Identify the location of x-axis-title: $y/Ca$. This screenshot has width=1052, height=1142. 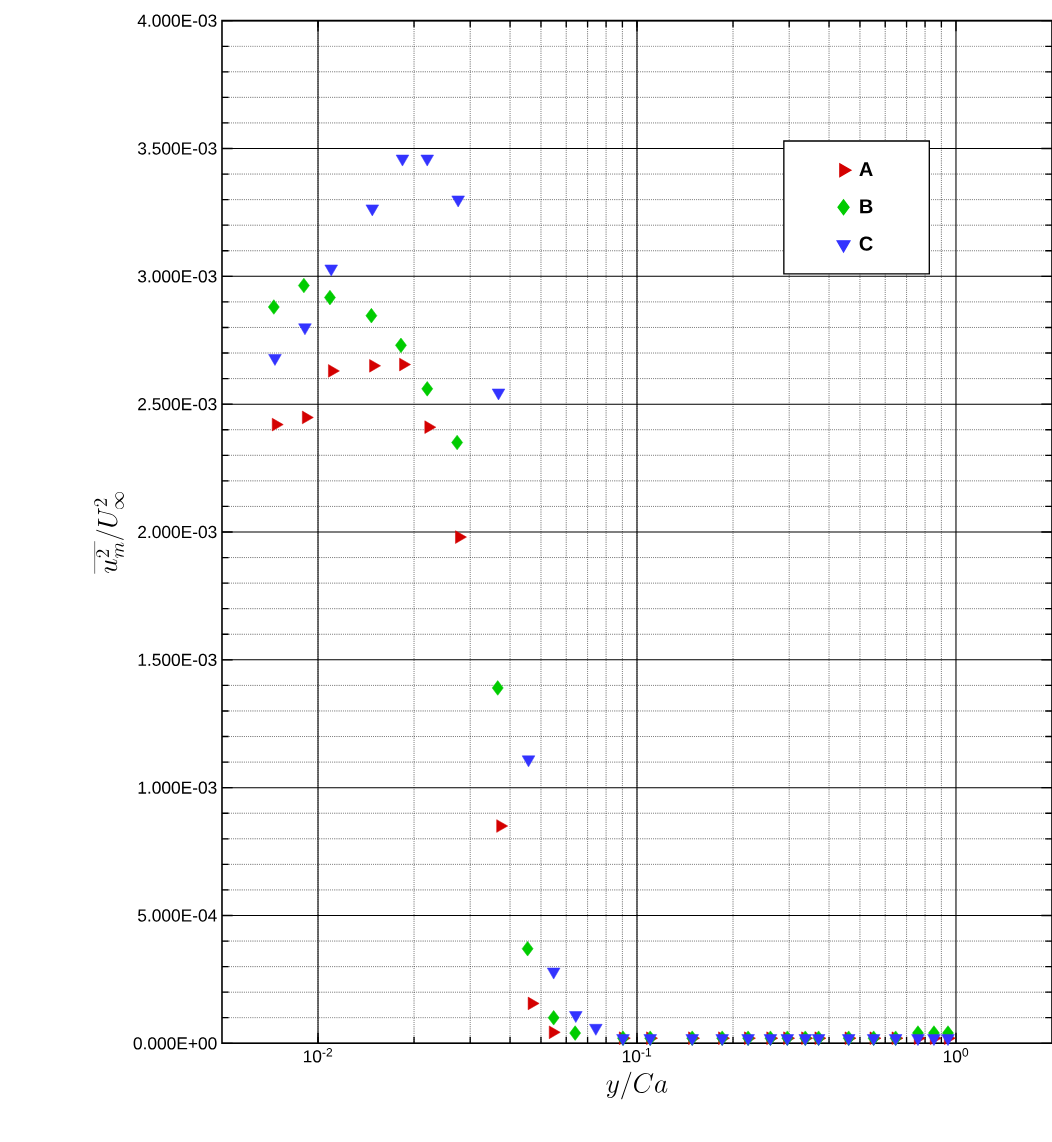
(637, 1085).